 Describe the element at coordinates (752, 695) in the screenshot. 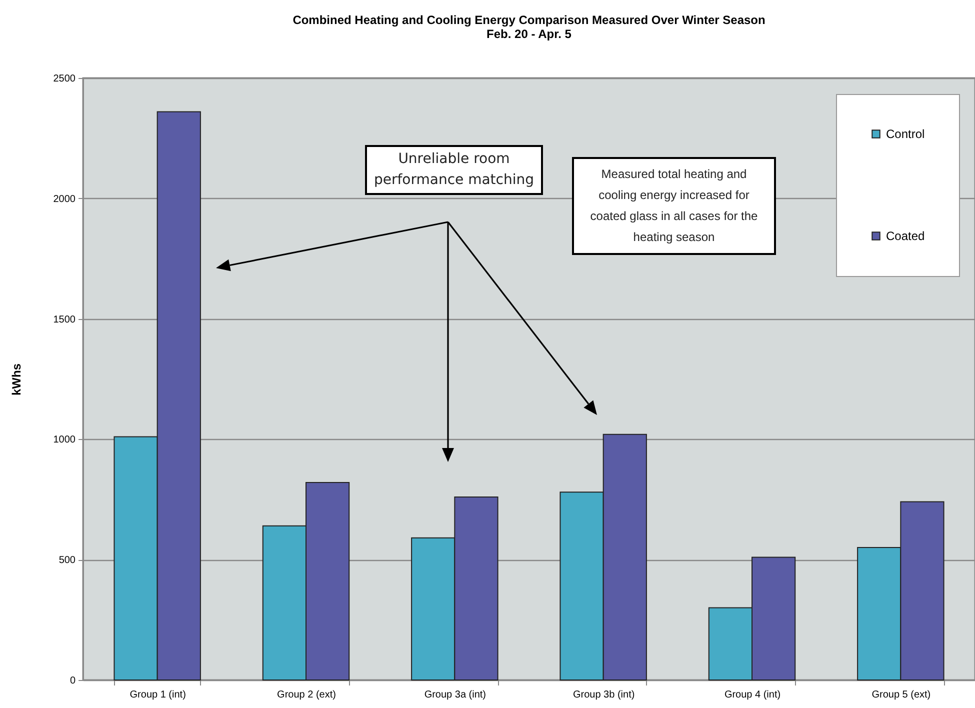

I see `x-tick-label: Group 4 (int)` at that location.